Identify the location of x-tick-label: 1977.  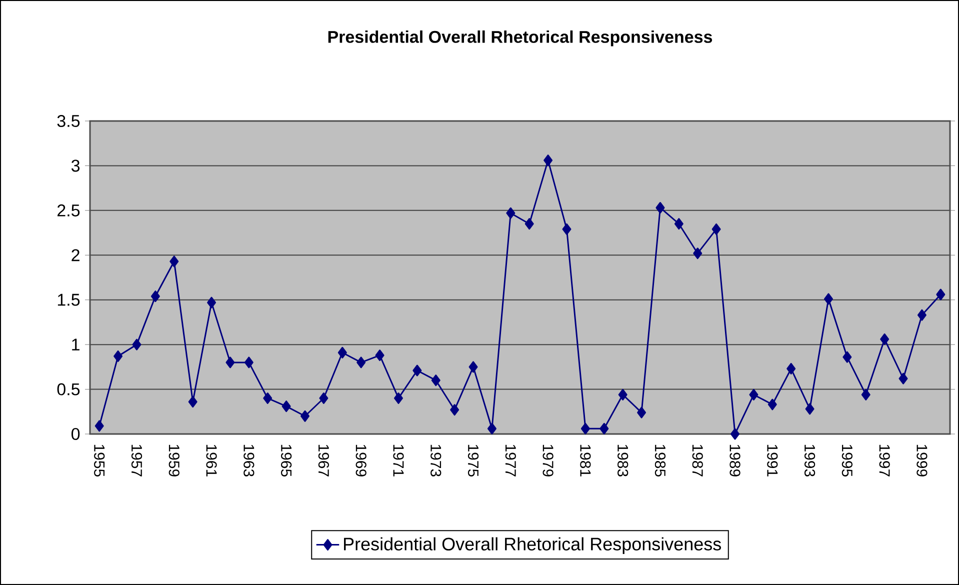
(510, 460).